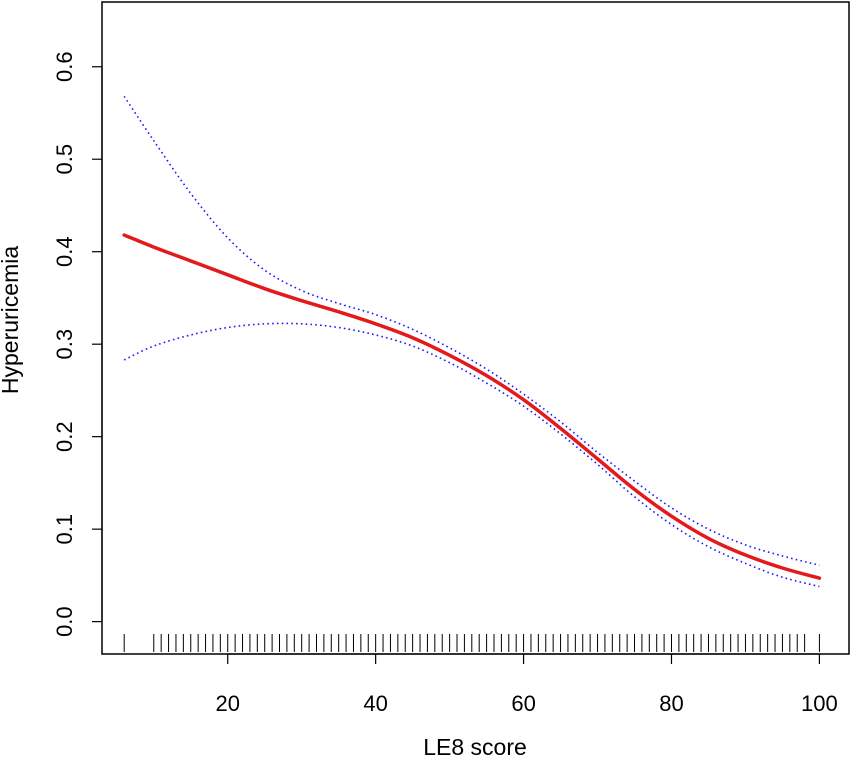 The height and width of the screenshot is (757, 851). I want to click on x-tick-label: 20, so click(227, 703).